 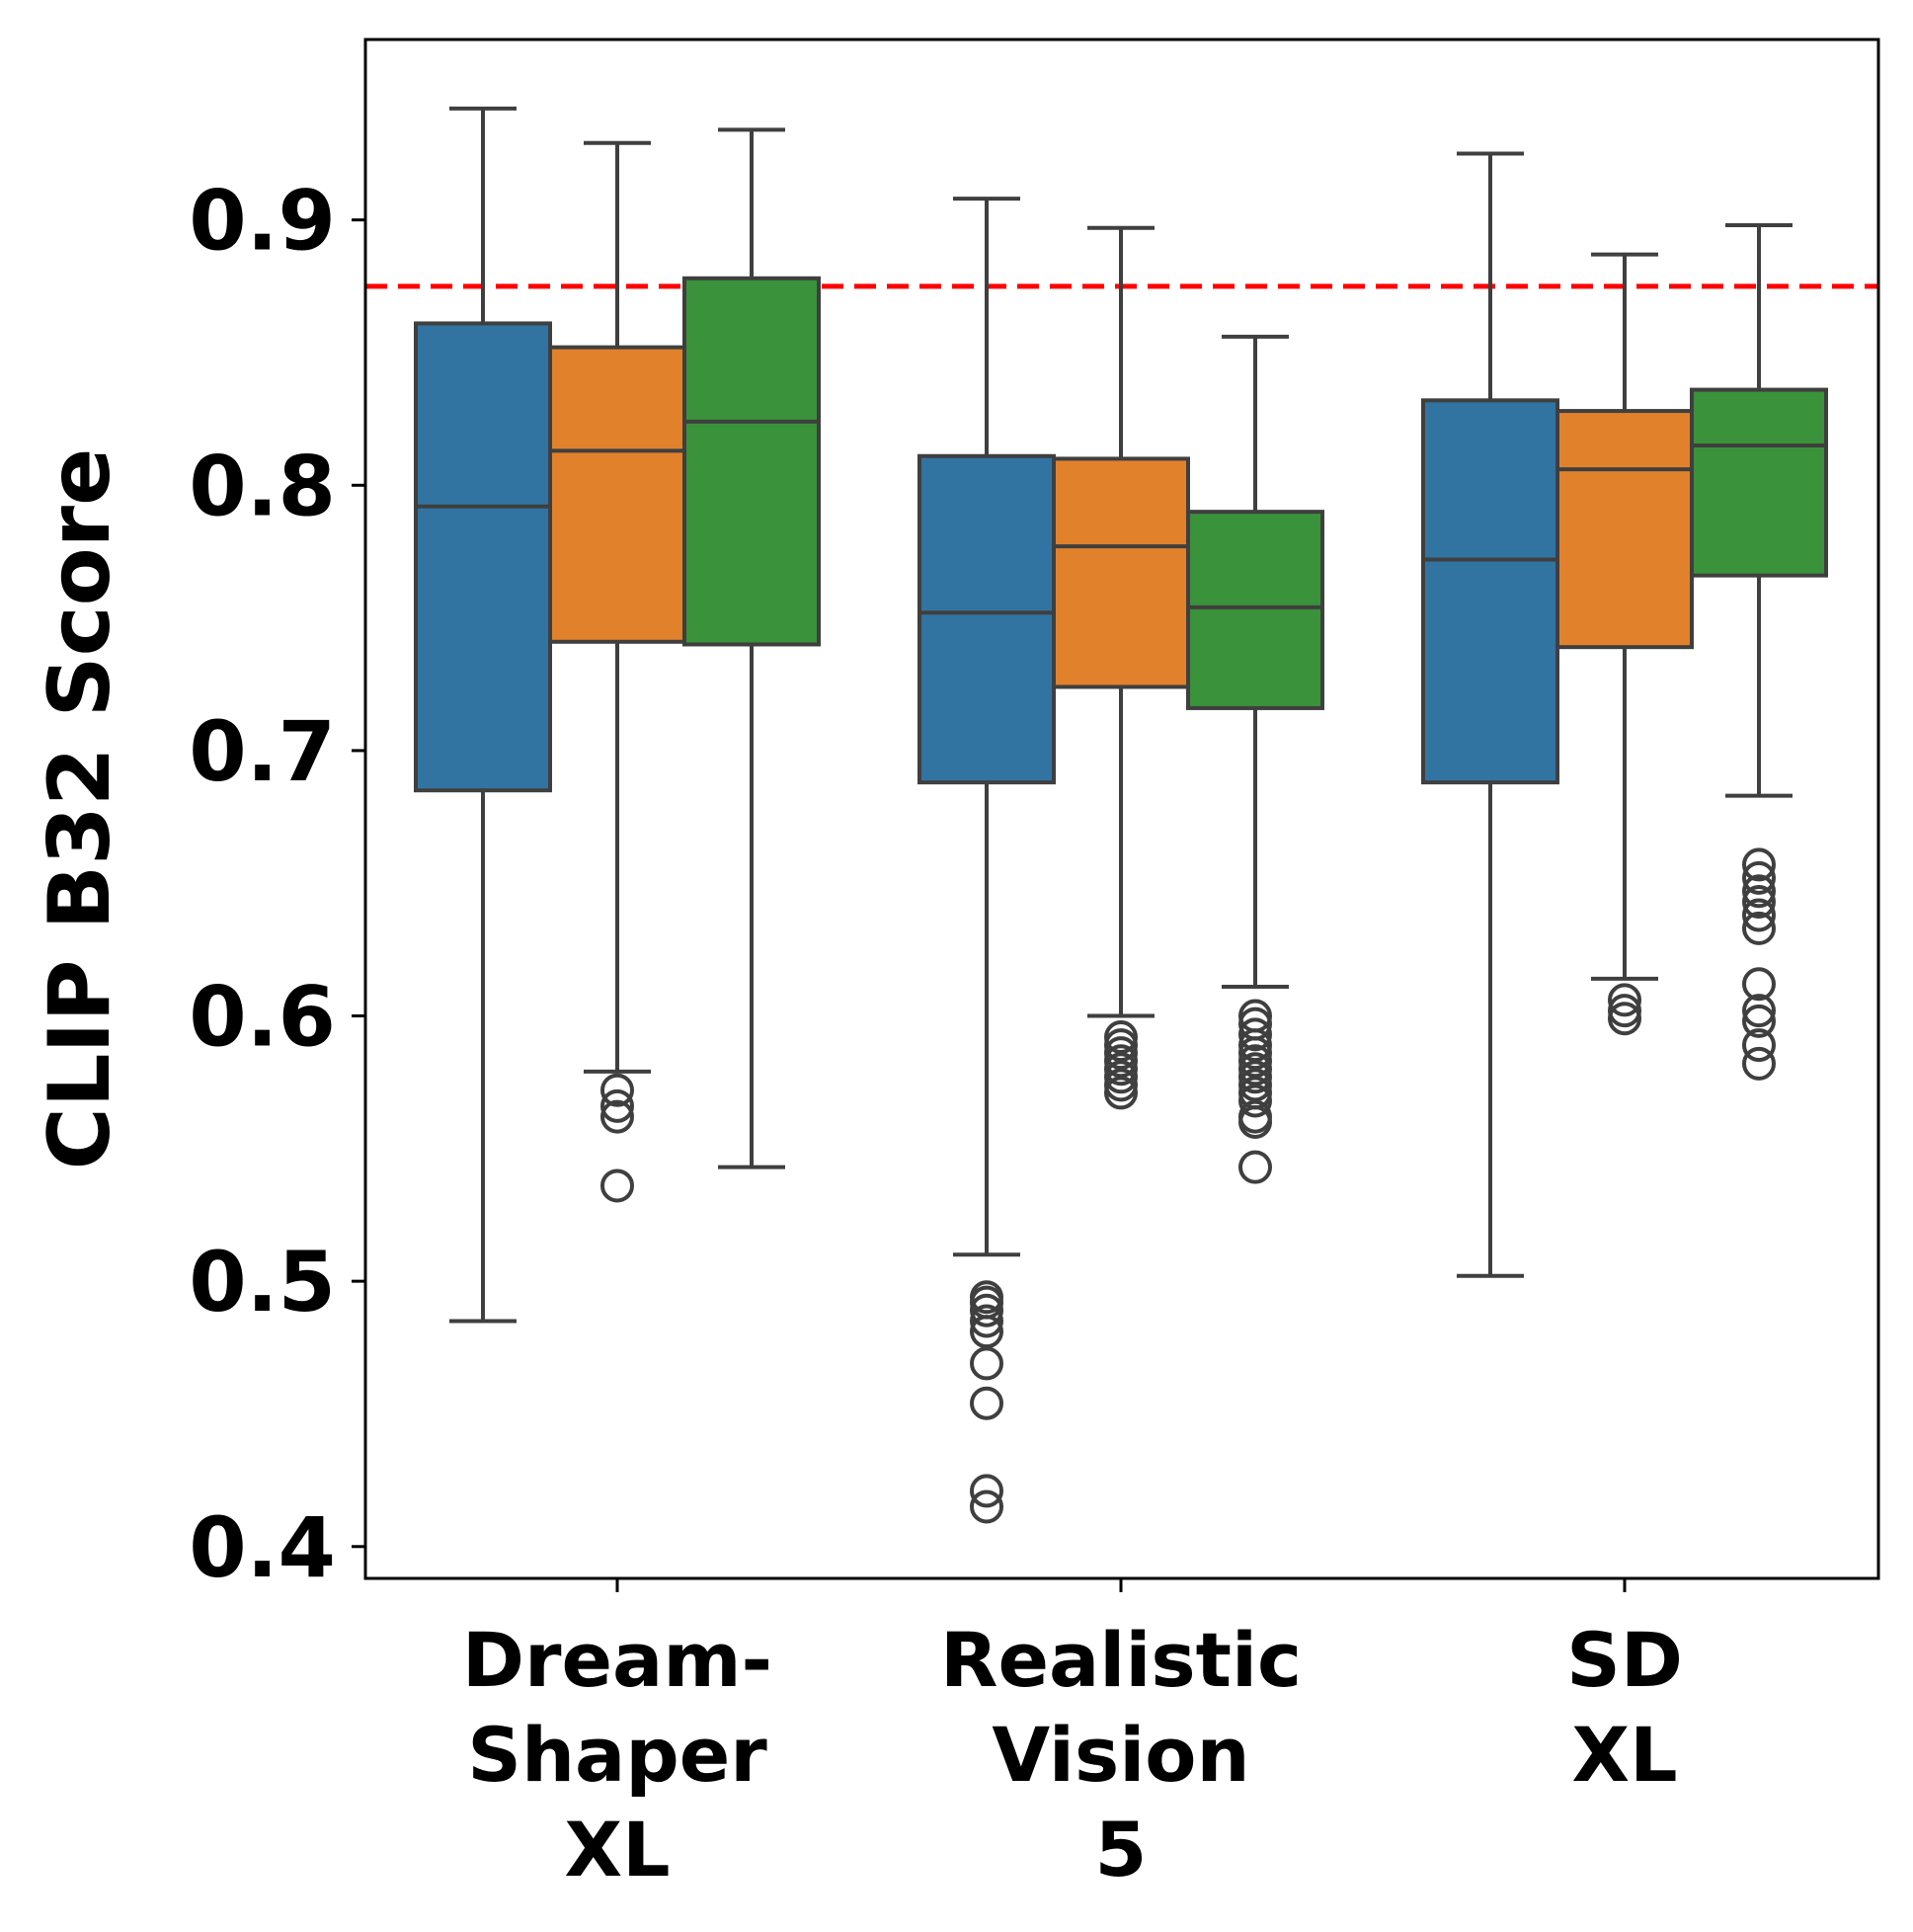 What do you see at coordinates (262, 751) in the screenshot?
I see `y-tick-label: 0.7` at bounding box center [262, 751].